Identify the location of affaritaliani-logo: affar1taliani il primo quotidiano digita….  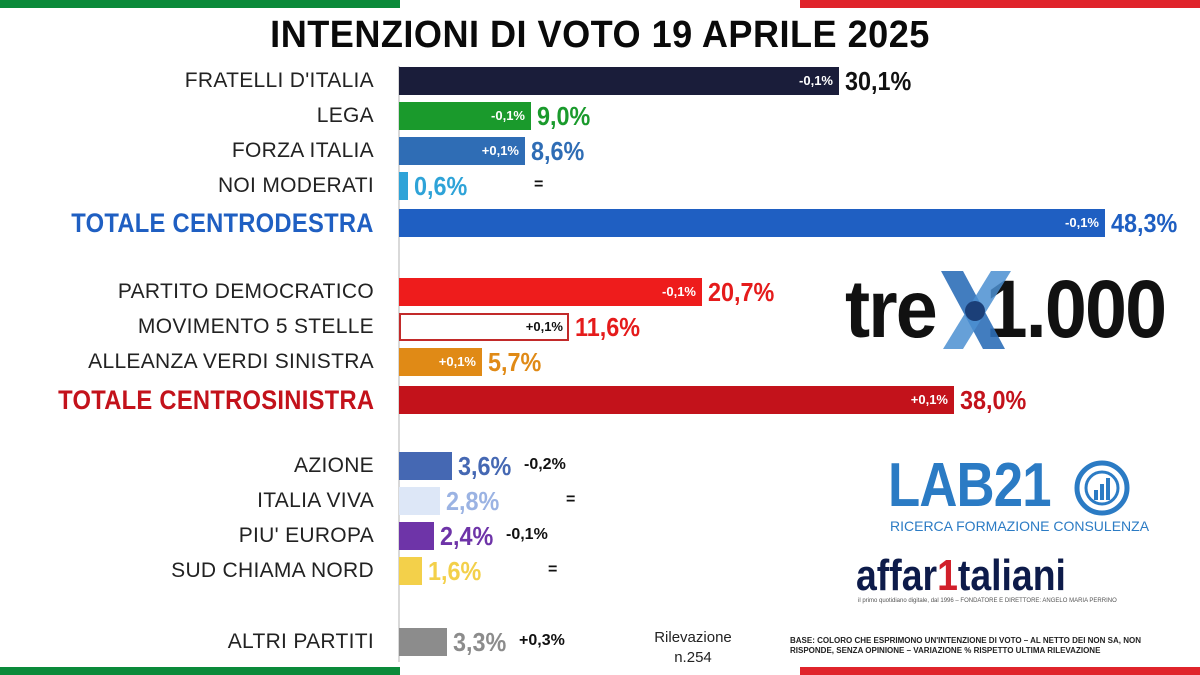
(1016, 582).